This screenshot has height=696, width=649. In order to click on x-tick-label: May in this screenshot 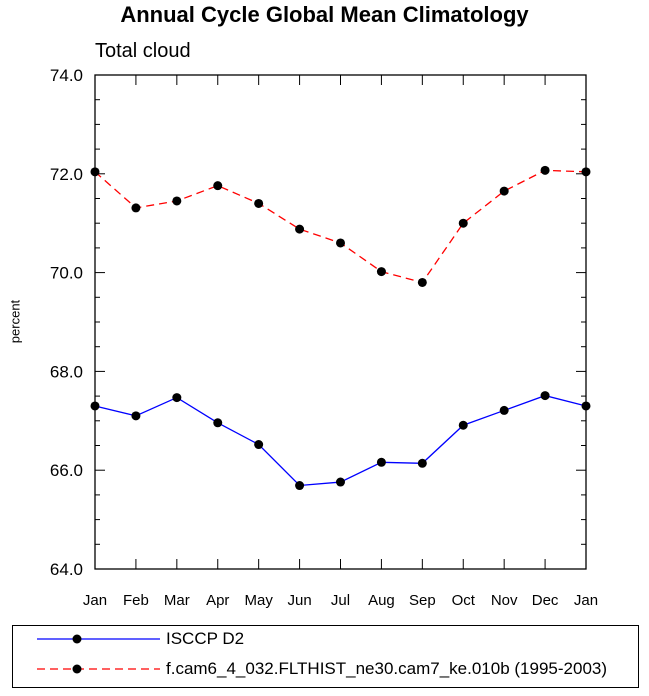, I will do `click(258, 600)`.